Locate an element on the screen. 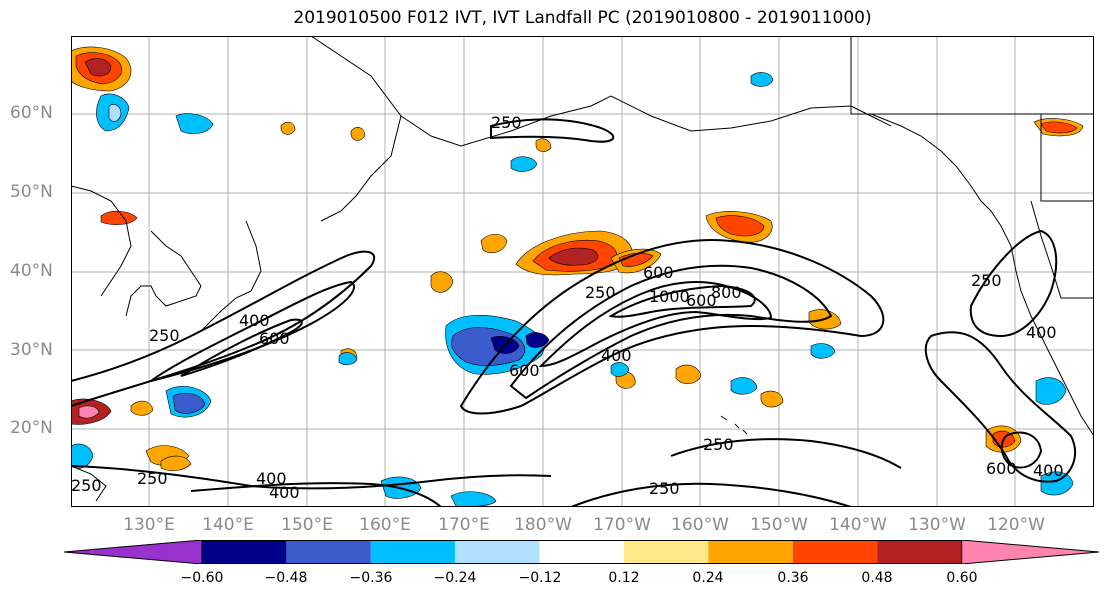  colorbar-outline is located at coordinates (582, 552).